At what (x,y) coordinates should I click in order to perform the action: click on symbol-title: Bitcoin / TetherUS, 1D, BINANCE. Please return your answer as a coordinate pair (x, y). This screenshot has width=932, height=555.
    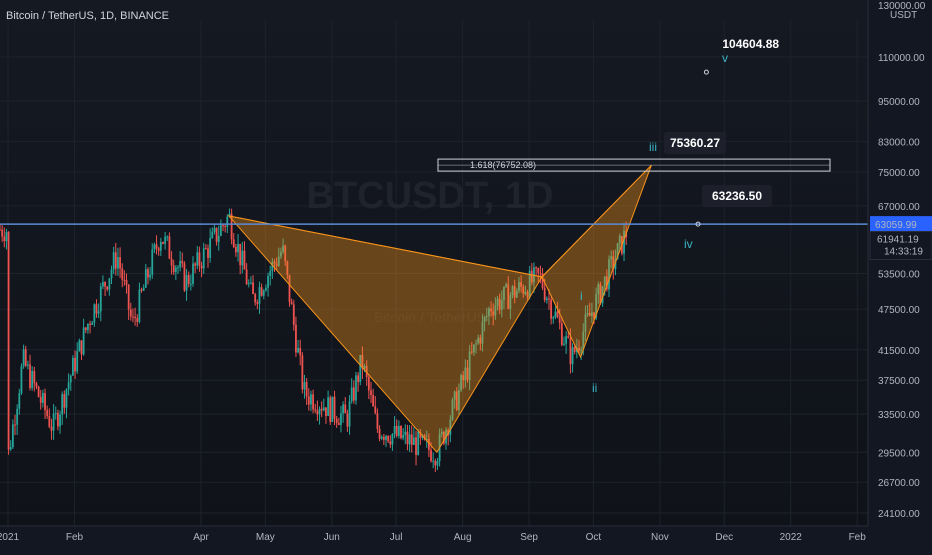
    Looking at the image, I should click on (88, 16).